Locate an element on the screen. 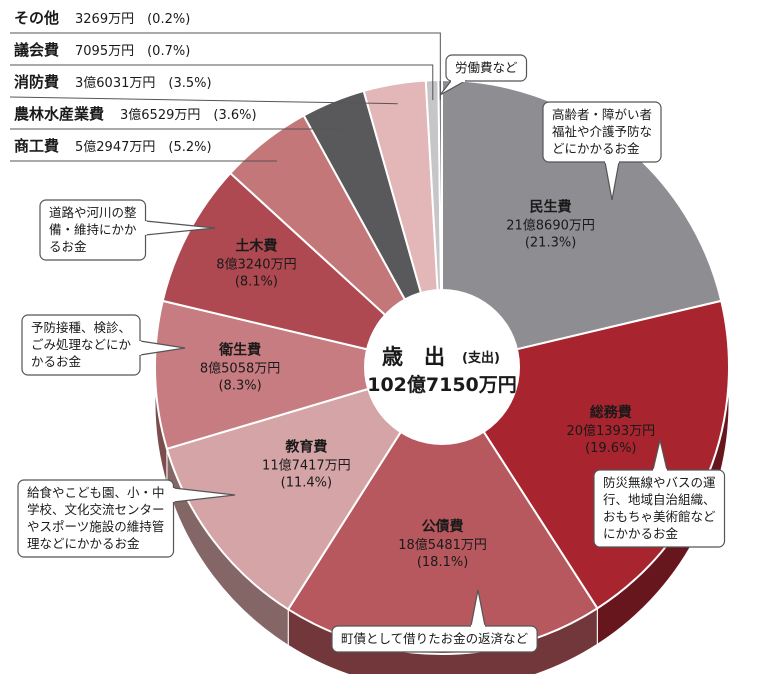  slice-name-公債費: 公債費 is located at coordinates (443, 526).